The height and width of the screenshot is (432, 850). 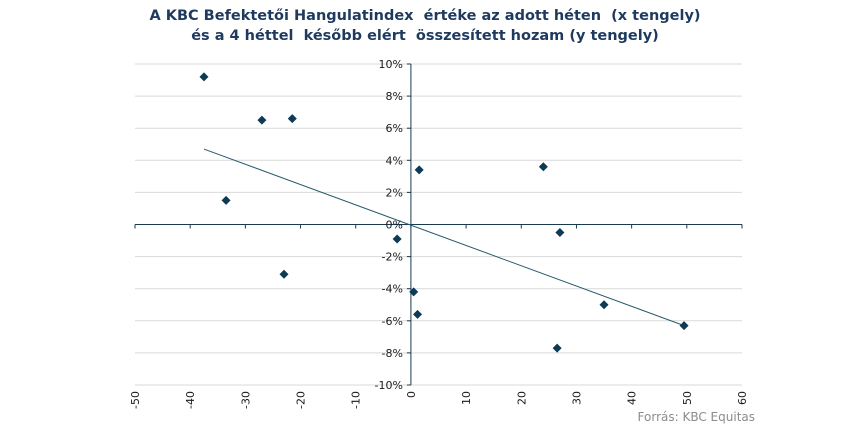 I want to click on x-tick-label: -30, so click(x=245, y=400).